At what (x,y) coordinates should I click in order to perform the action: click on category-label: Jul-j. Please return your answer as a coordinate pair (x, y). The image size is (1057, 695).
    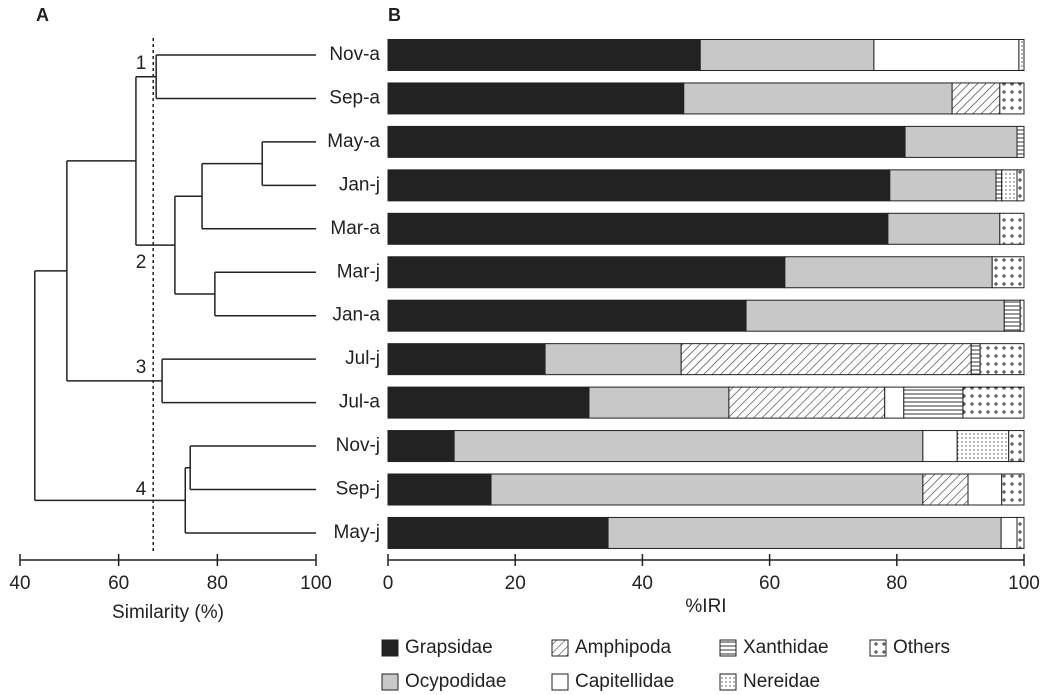
    Looking at the image, I should click on (362, 358).